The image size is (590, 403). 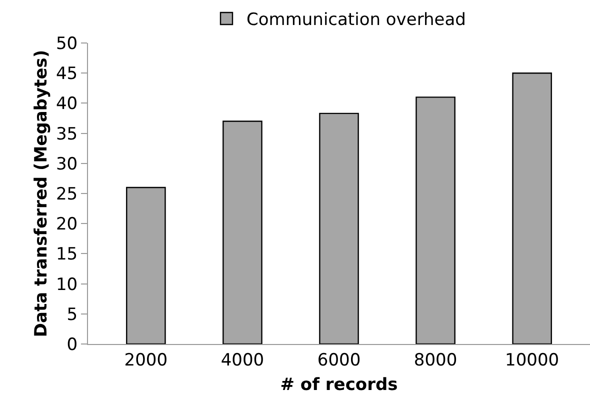 What do you see at coordinates (67, 44) in the screenshot?
I see `y-tick-label: 50` at bounding box center [67, 44].